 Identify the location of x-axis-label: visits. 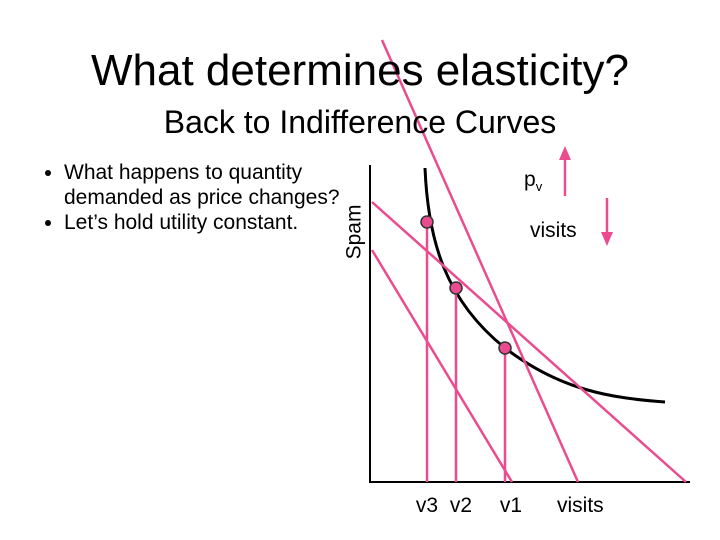
(580, 505).